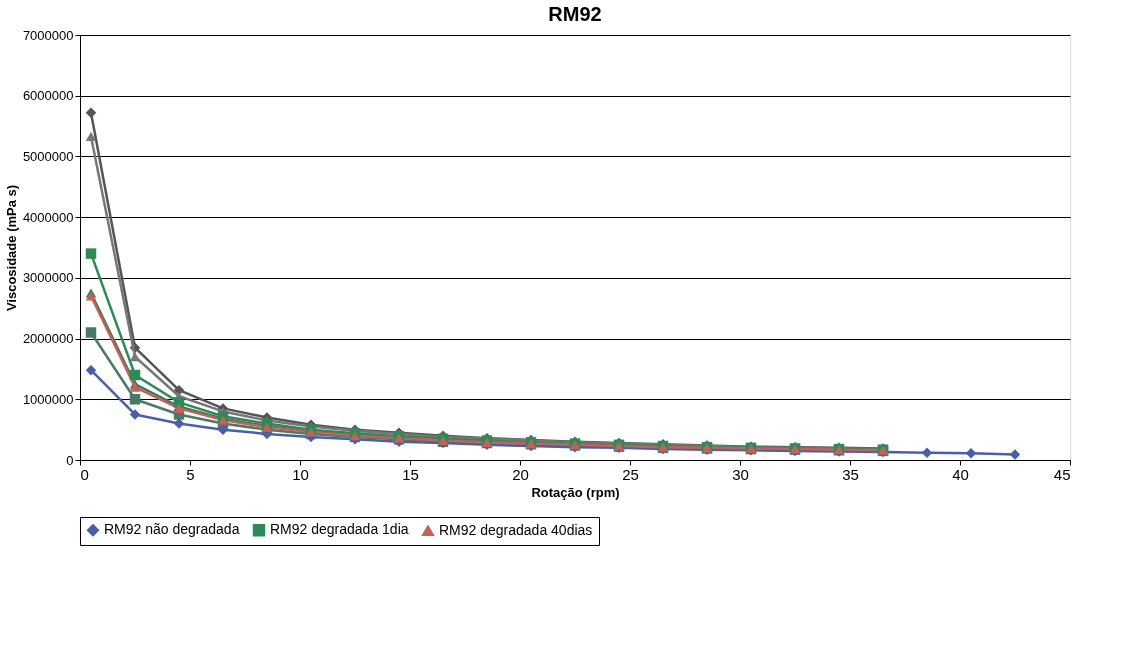  What do you see at coordinates (11, 248) in the screenshot?
I see `y-axis-title: Viscosidade (mPa s)` at bounding box center [11, 248].